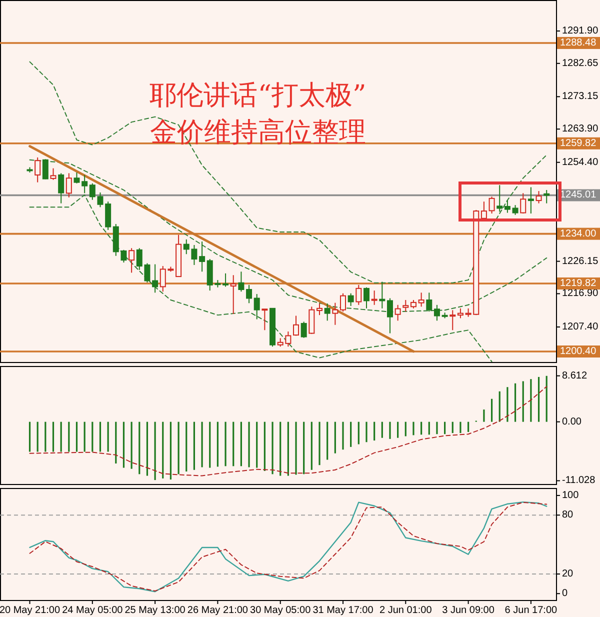  I want to click on line-series, so click(288, 431).